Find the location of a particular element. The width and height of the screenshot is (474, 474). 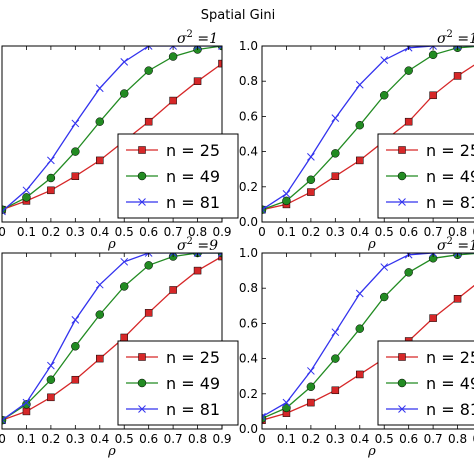

legend: n = 25 n = 49 n = 81 is located at coordinates (425, 383).